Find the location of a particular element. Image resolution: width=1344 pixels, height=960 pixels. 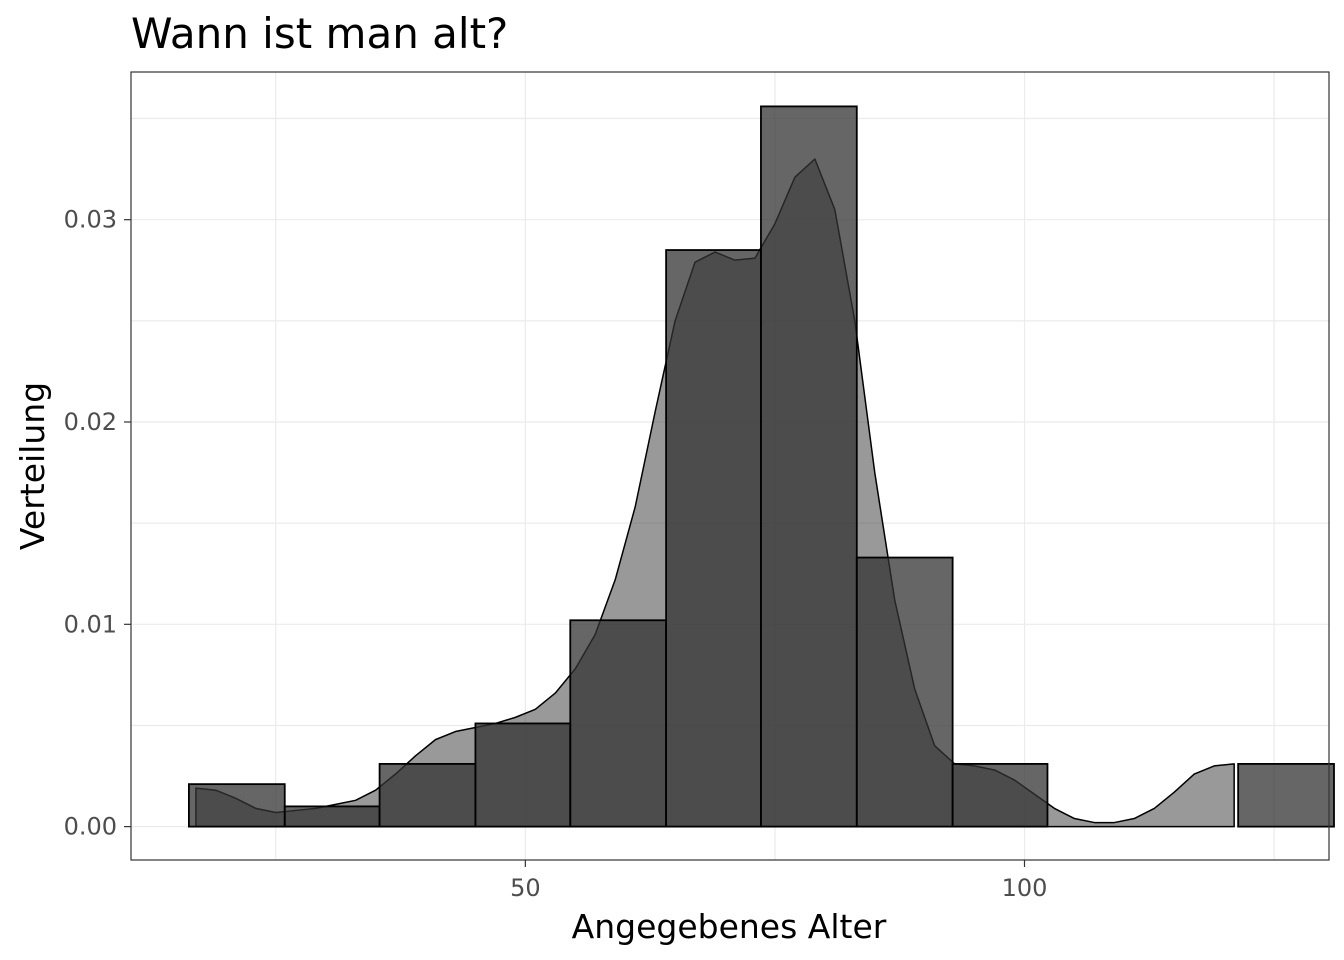

y-axis-ticks: 0.00 0.01 0.02 0.03 is located at coordinates (97, 523).